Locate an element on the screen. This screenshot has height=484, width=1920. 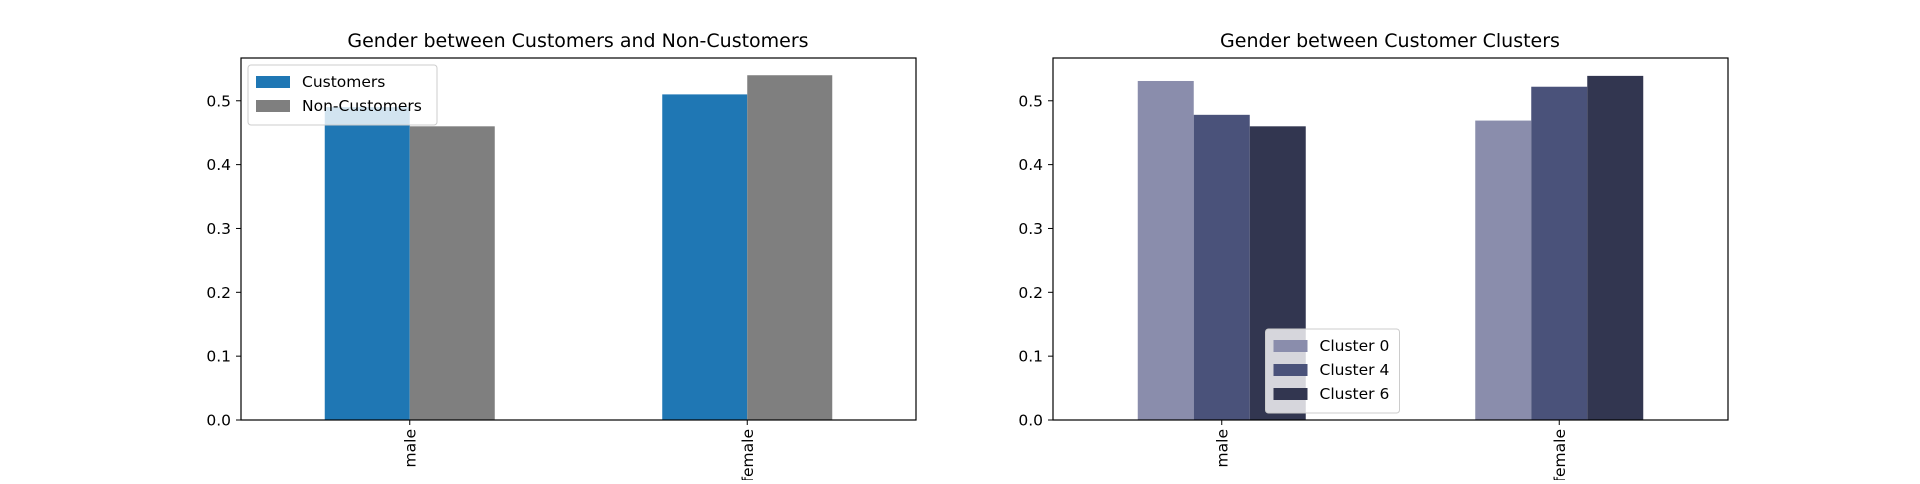
bar-cluster-6-female is located at coordinates (1615, 248).